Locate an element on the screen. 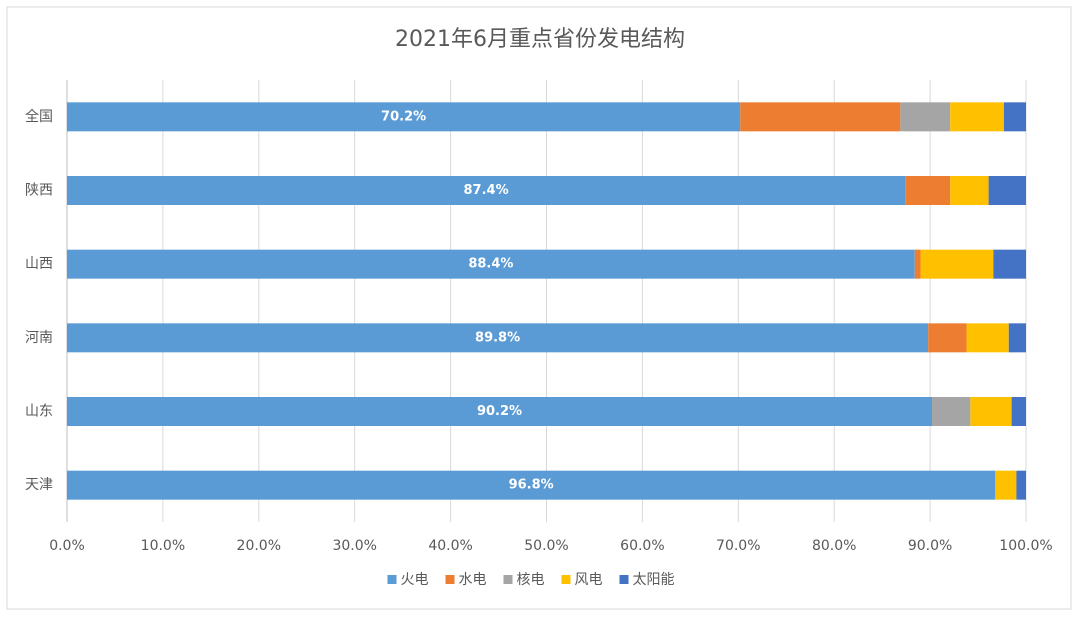 This screenshot has height=617, width=1080. y-tick-label: 山西 is located at coordinates (39, 264).